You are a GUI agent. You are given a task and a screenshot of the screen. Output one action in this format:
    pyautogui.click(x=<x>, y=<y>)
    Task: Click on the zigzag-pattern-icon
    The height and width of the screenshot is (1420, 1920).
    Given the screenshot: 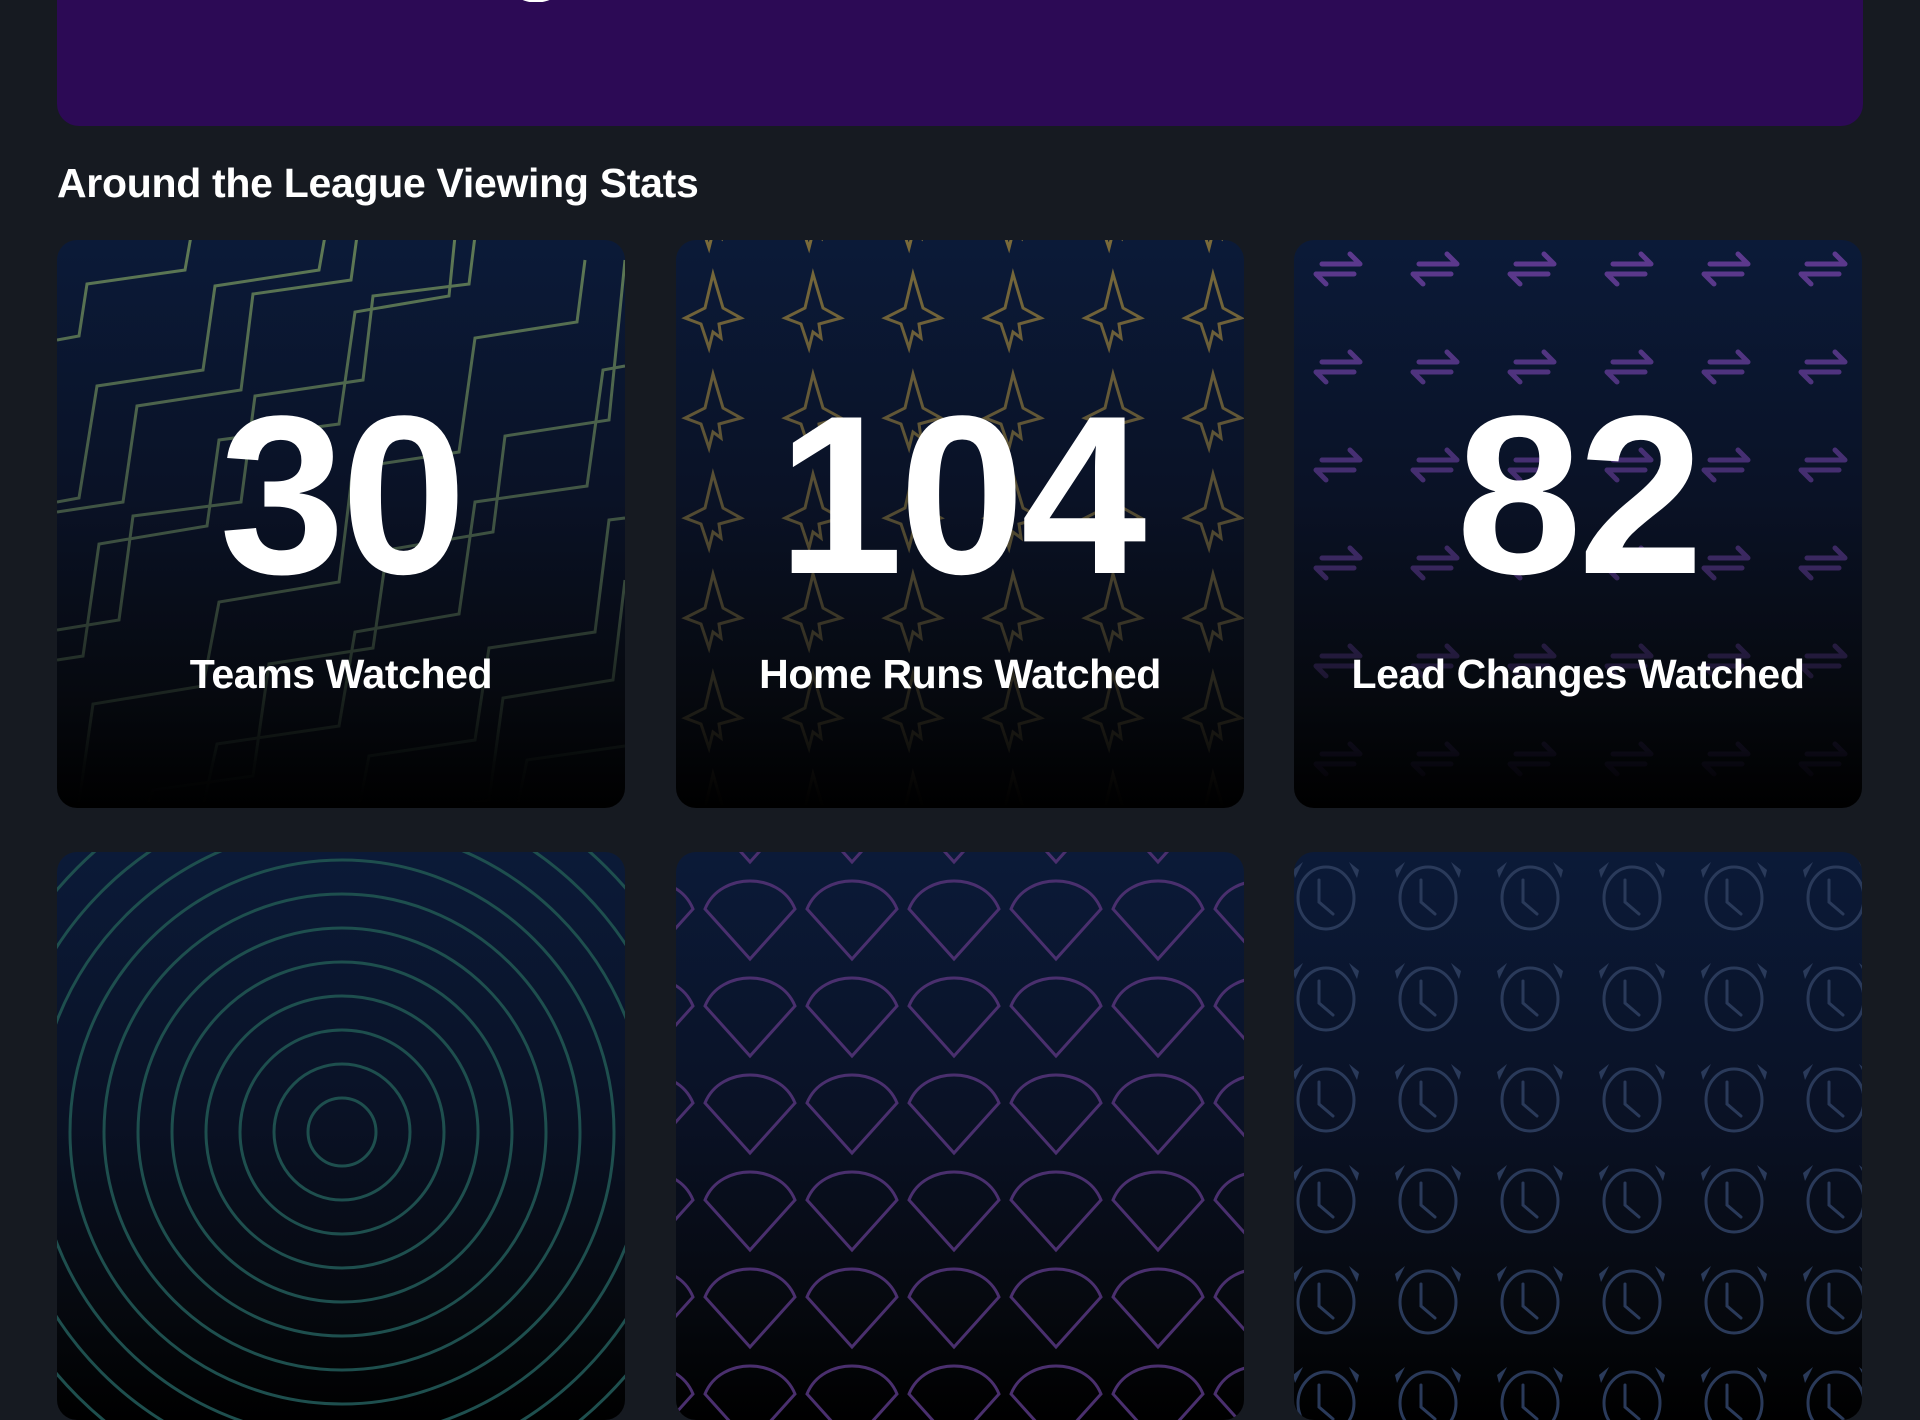 What is the action you would take?
    pyautogui.click(x=341, y=524)
    